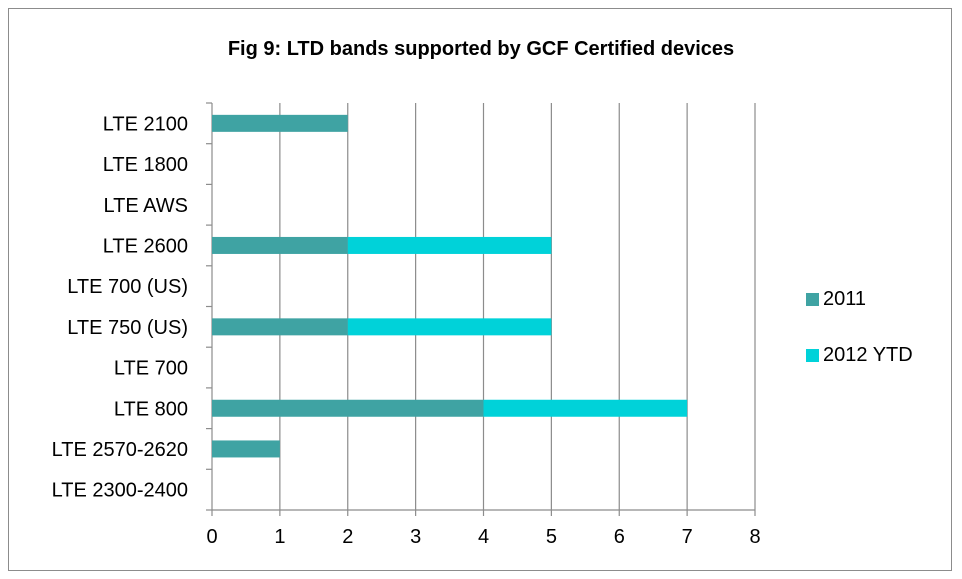  I want to click on x-tick-label-8: 8, so click(754, 537).